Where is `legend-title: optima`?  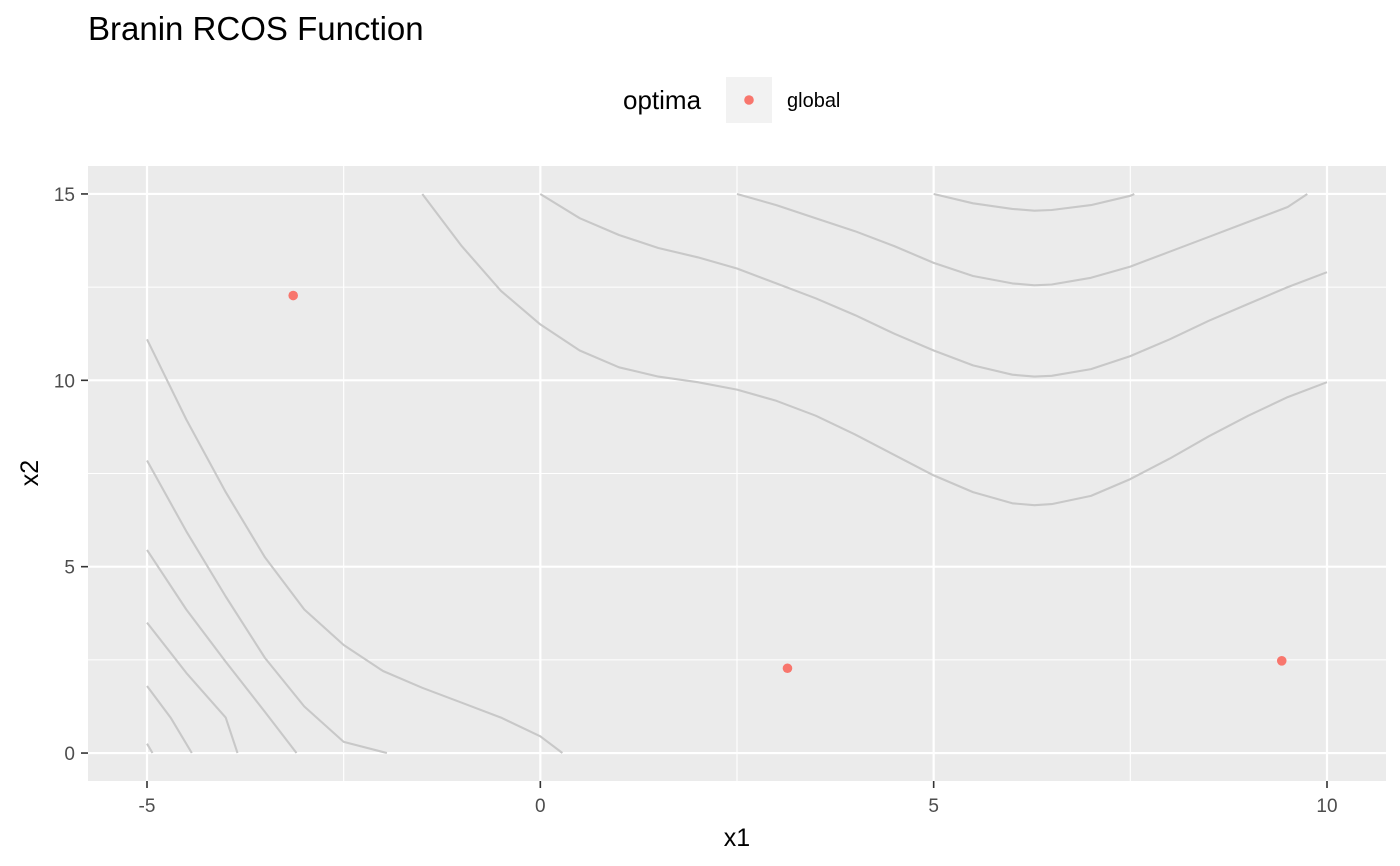 legend-title: optima is located at coordinates (662, 100).